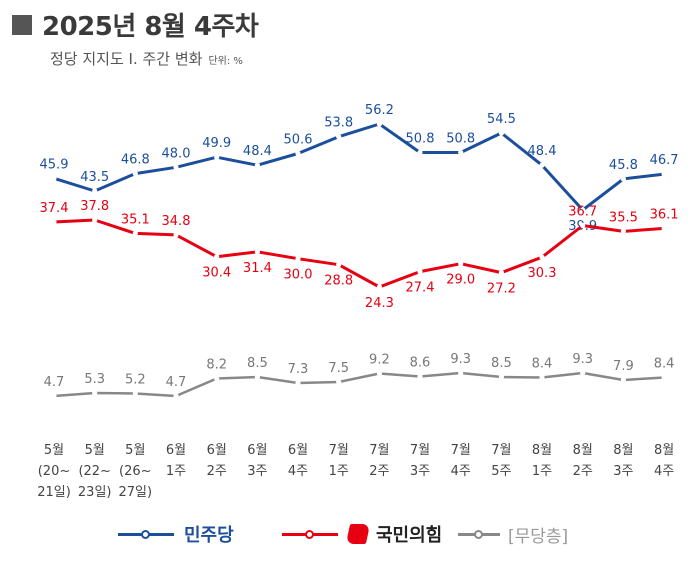 The height and width of the screenshot is (563, 700). What do you see at coordinates (94, 379) in the screenshot?
I see `data-label-independent: 5.3` at bounding box center [94, 379].